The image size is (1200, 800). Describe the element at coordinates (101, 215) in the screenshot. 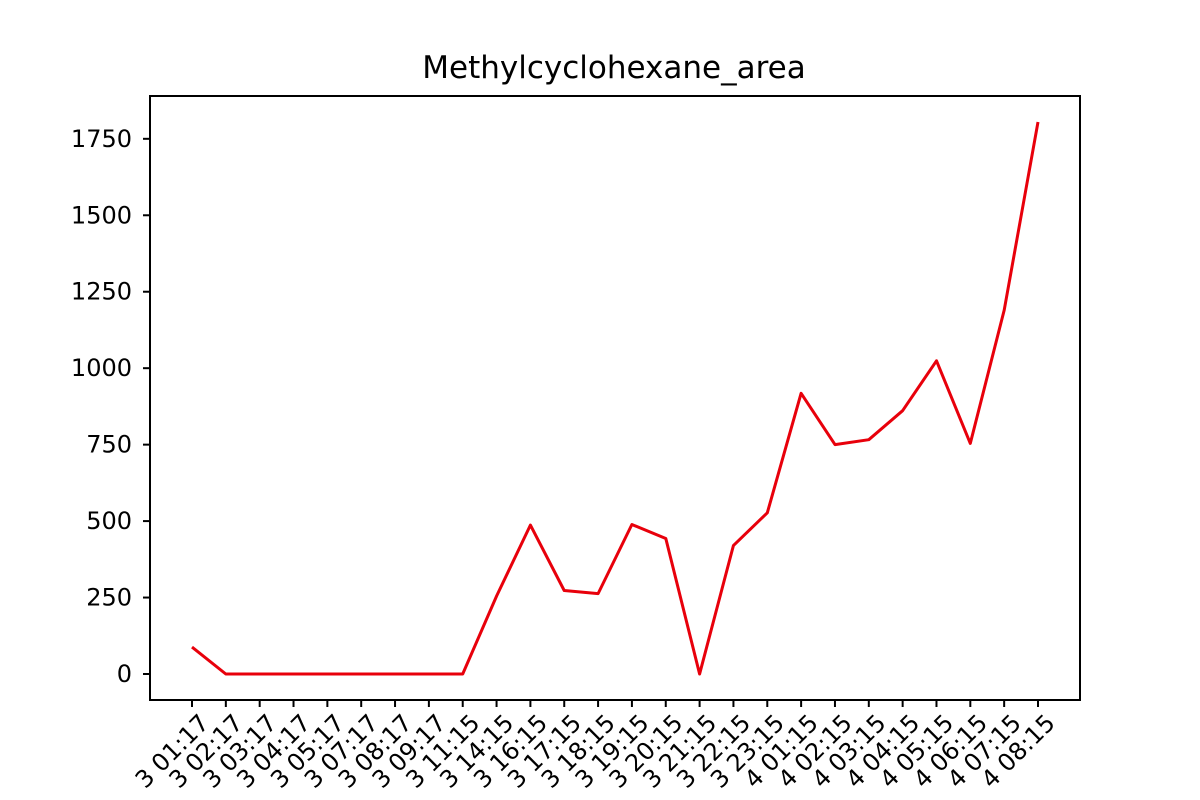

I see `y-tick-label: 1500` at that location.